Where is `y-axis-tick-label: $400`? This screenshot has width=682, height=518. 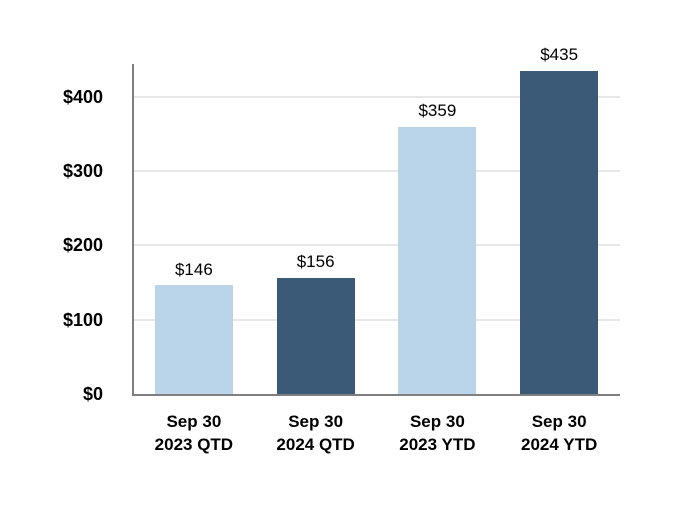 y-axis-tick-label: $400 is located at coordinates (82, 96).